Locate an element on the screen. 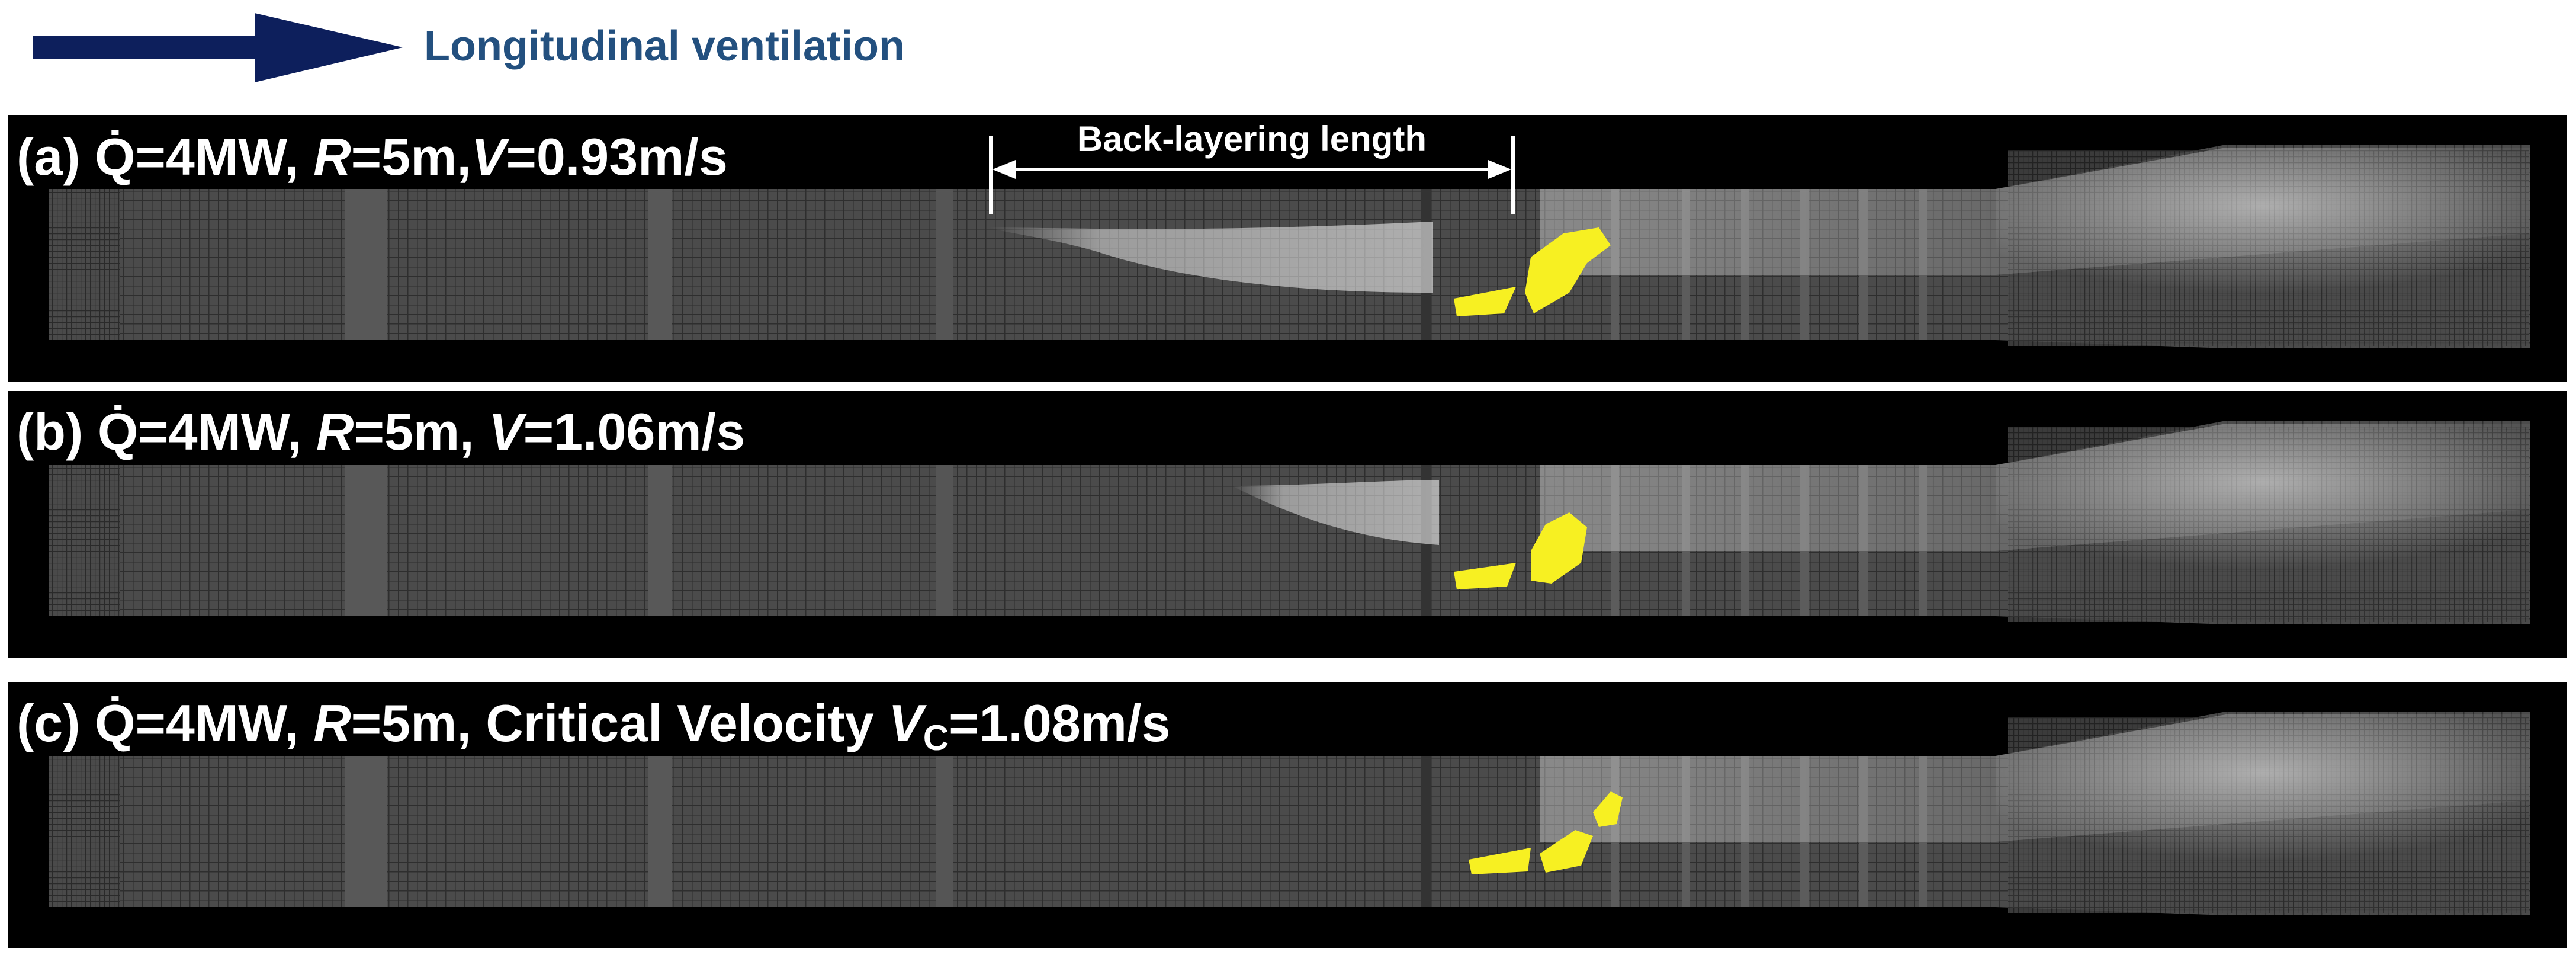 The height and width of the screenshot is (955, 2576). back-layering-marker is located at coordinates (1252, 175).